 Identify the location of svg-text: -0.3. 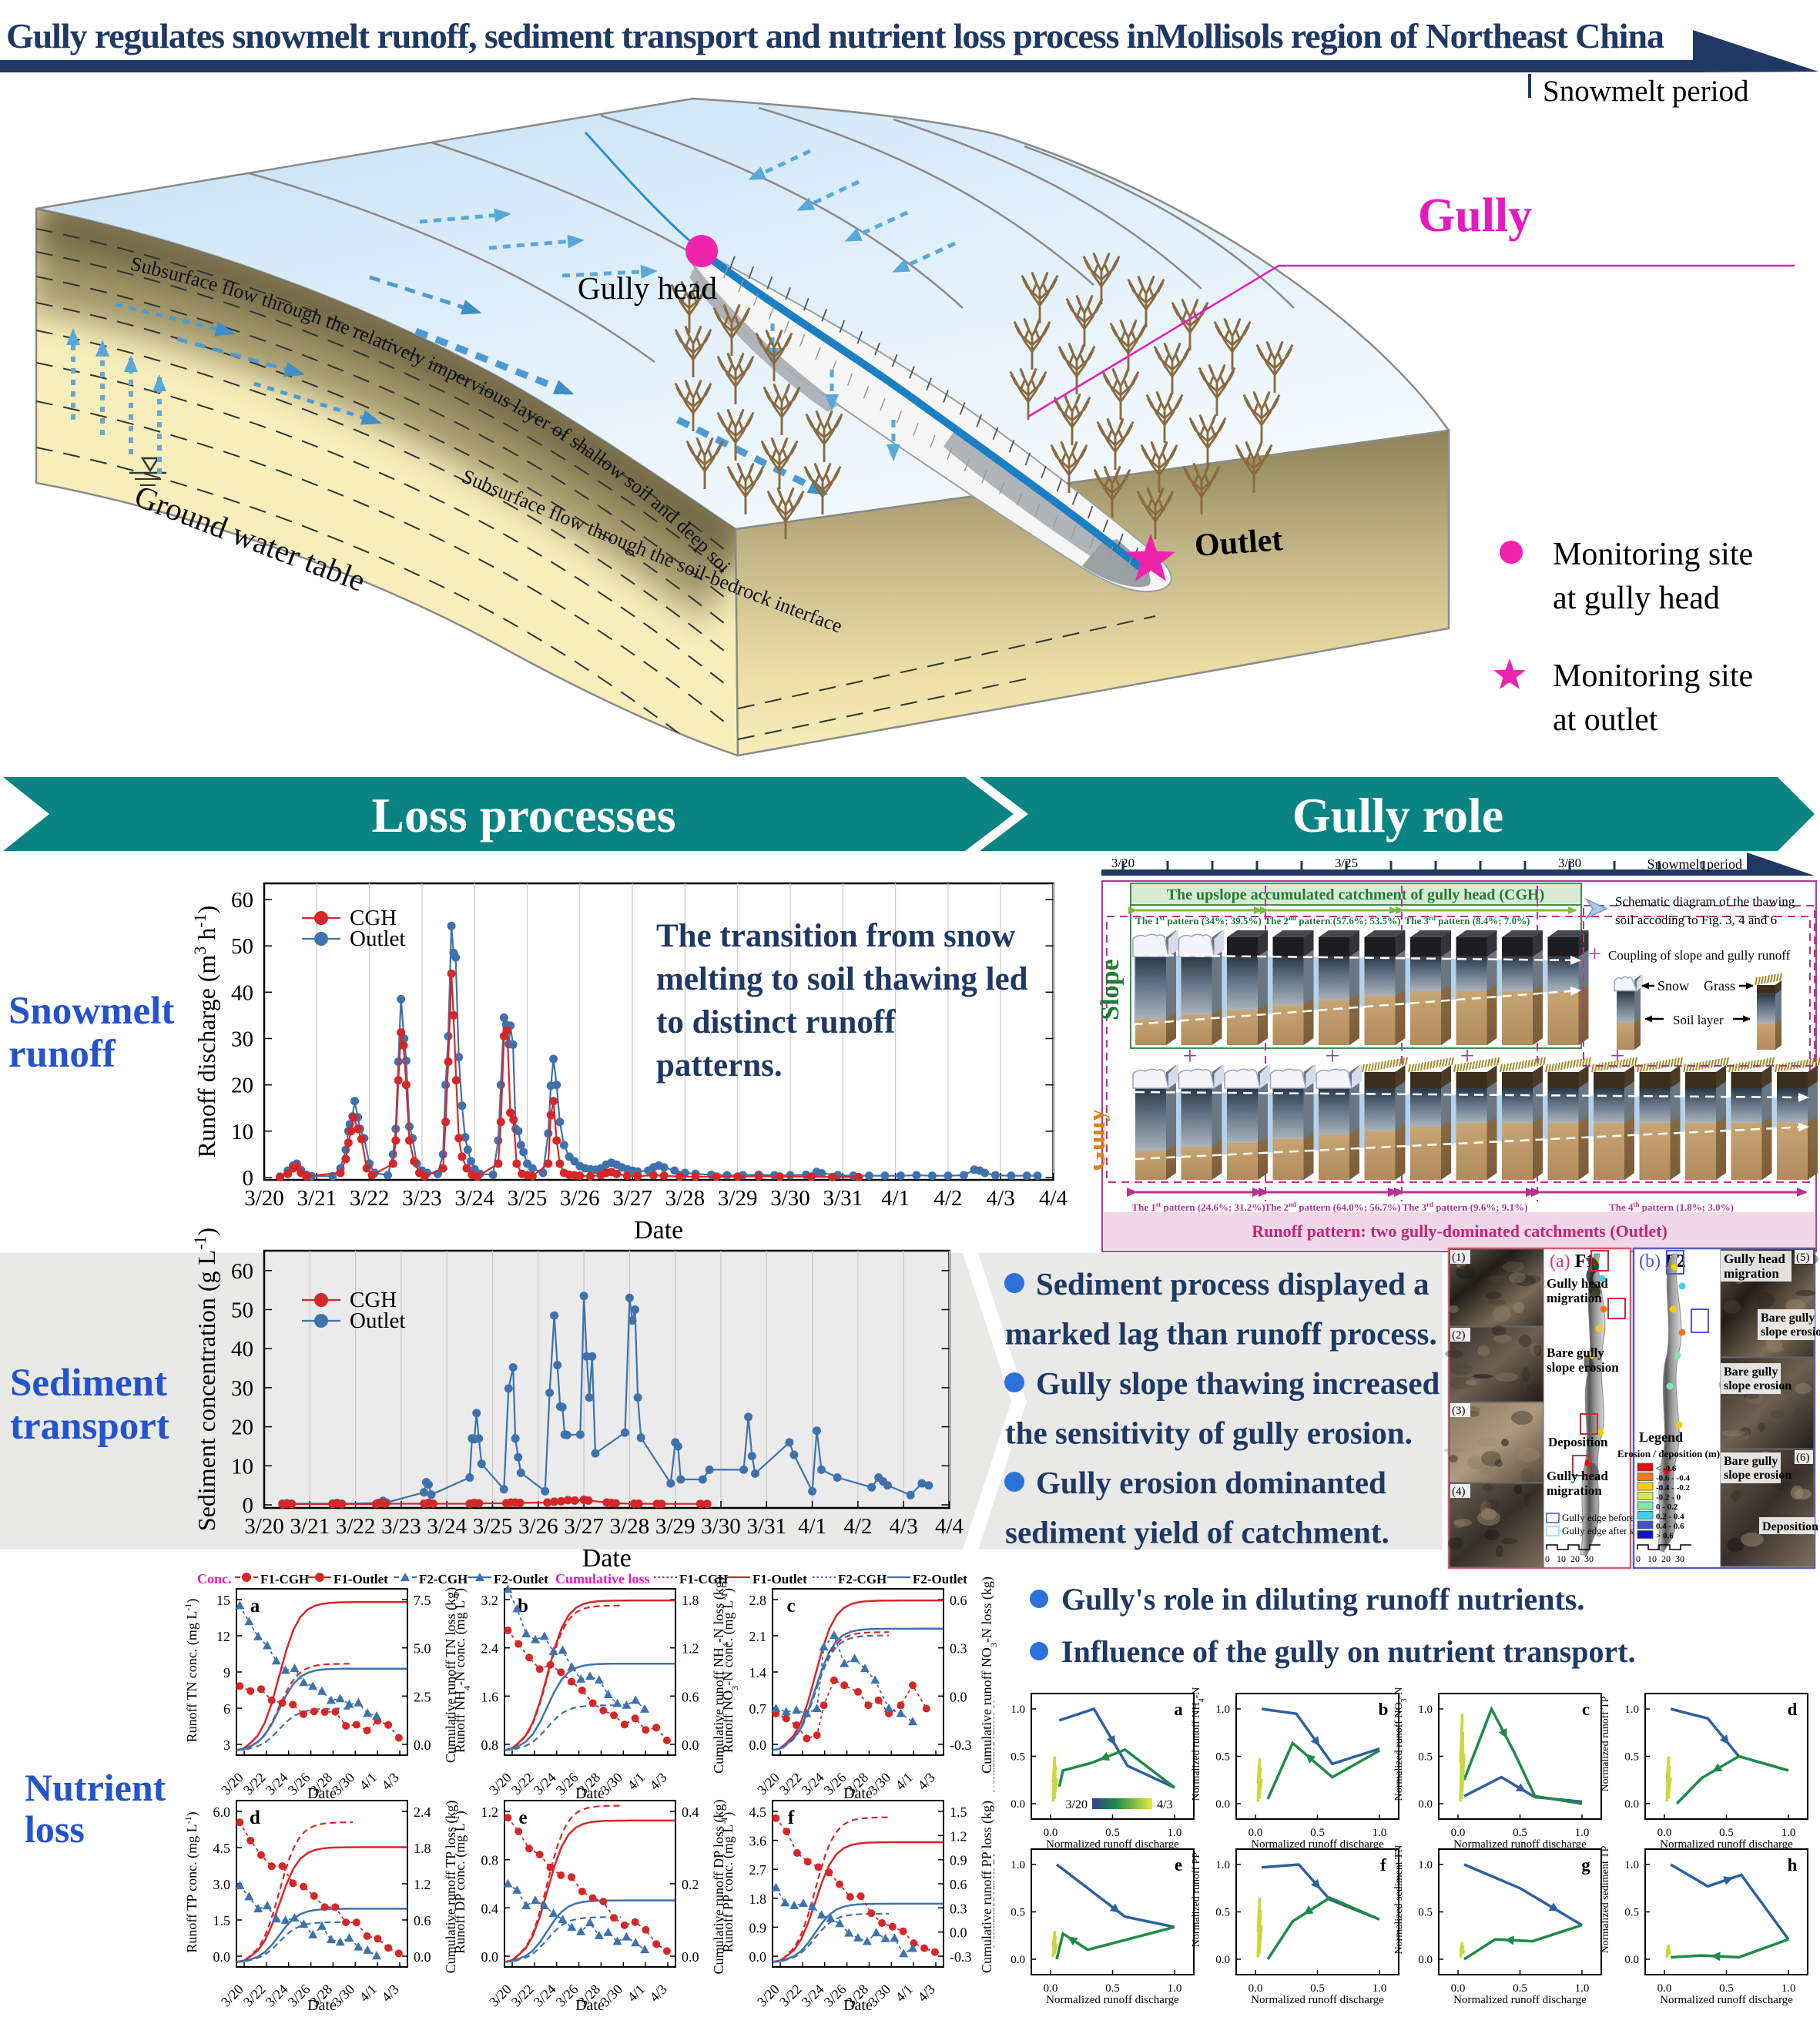
(961, 1745).